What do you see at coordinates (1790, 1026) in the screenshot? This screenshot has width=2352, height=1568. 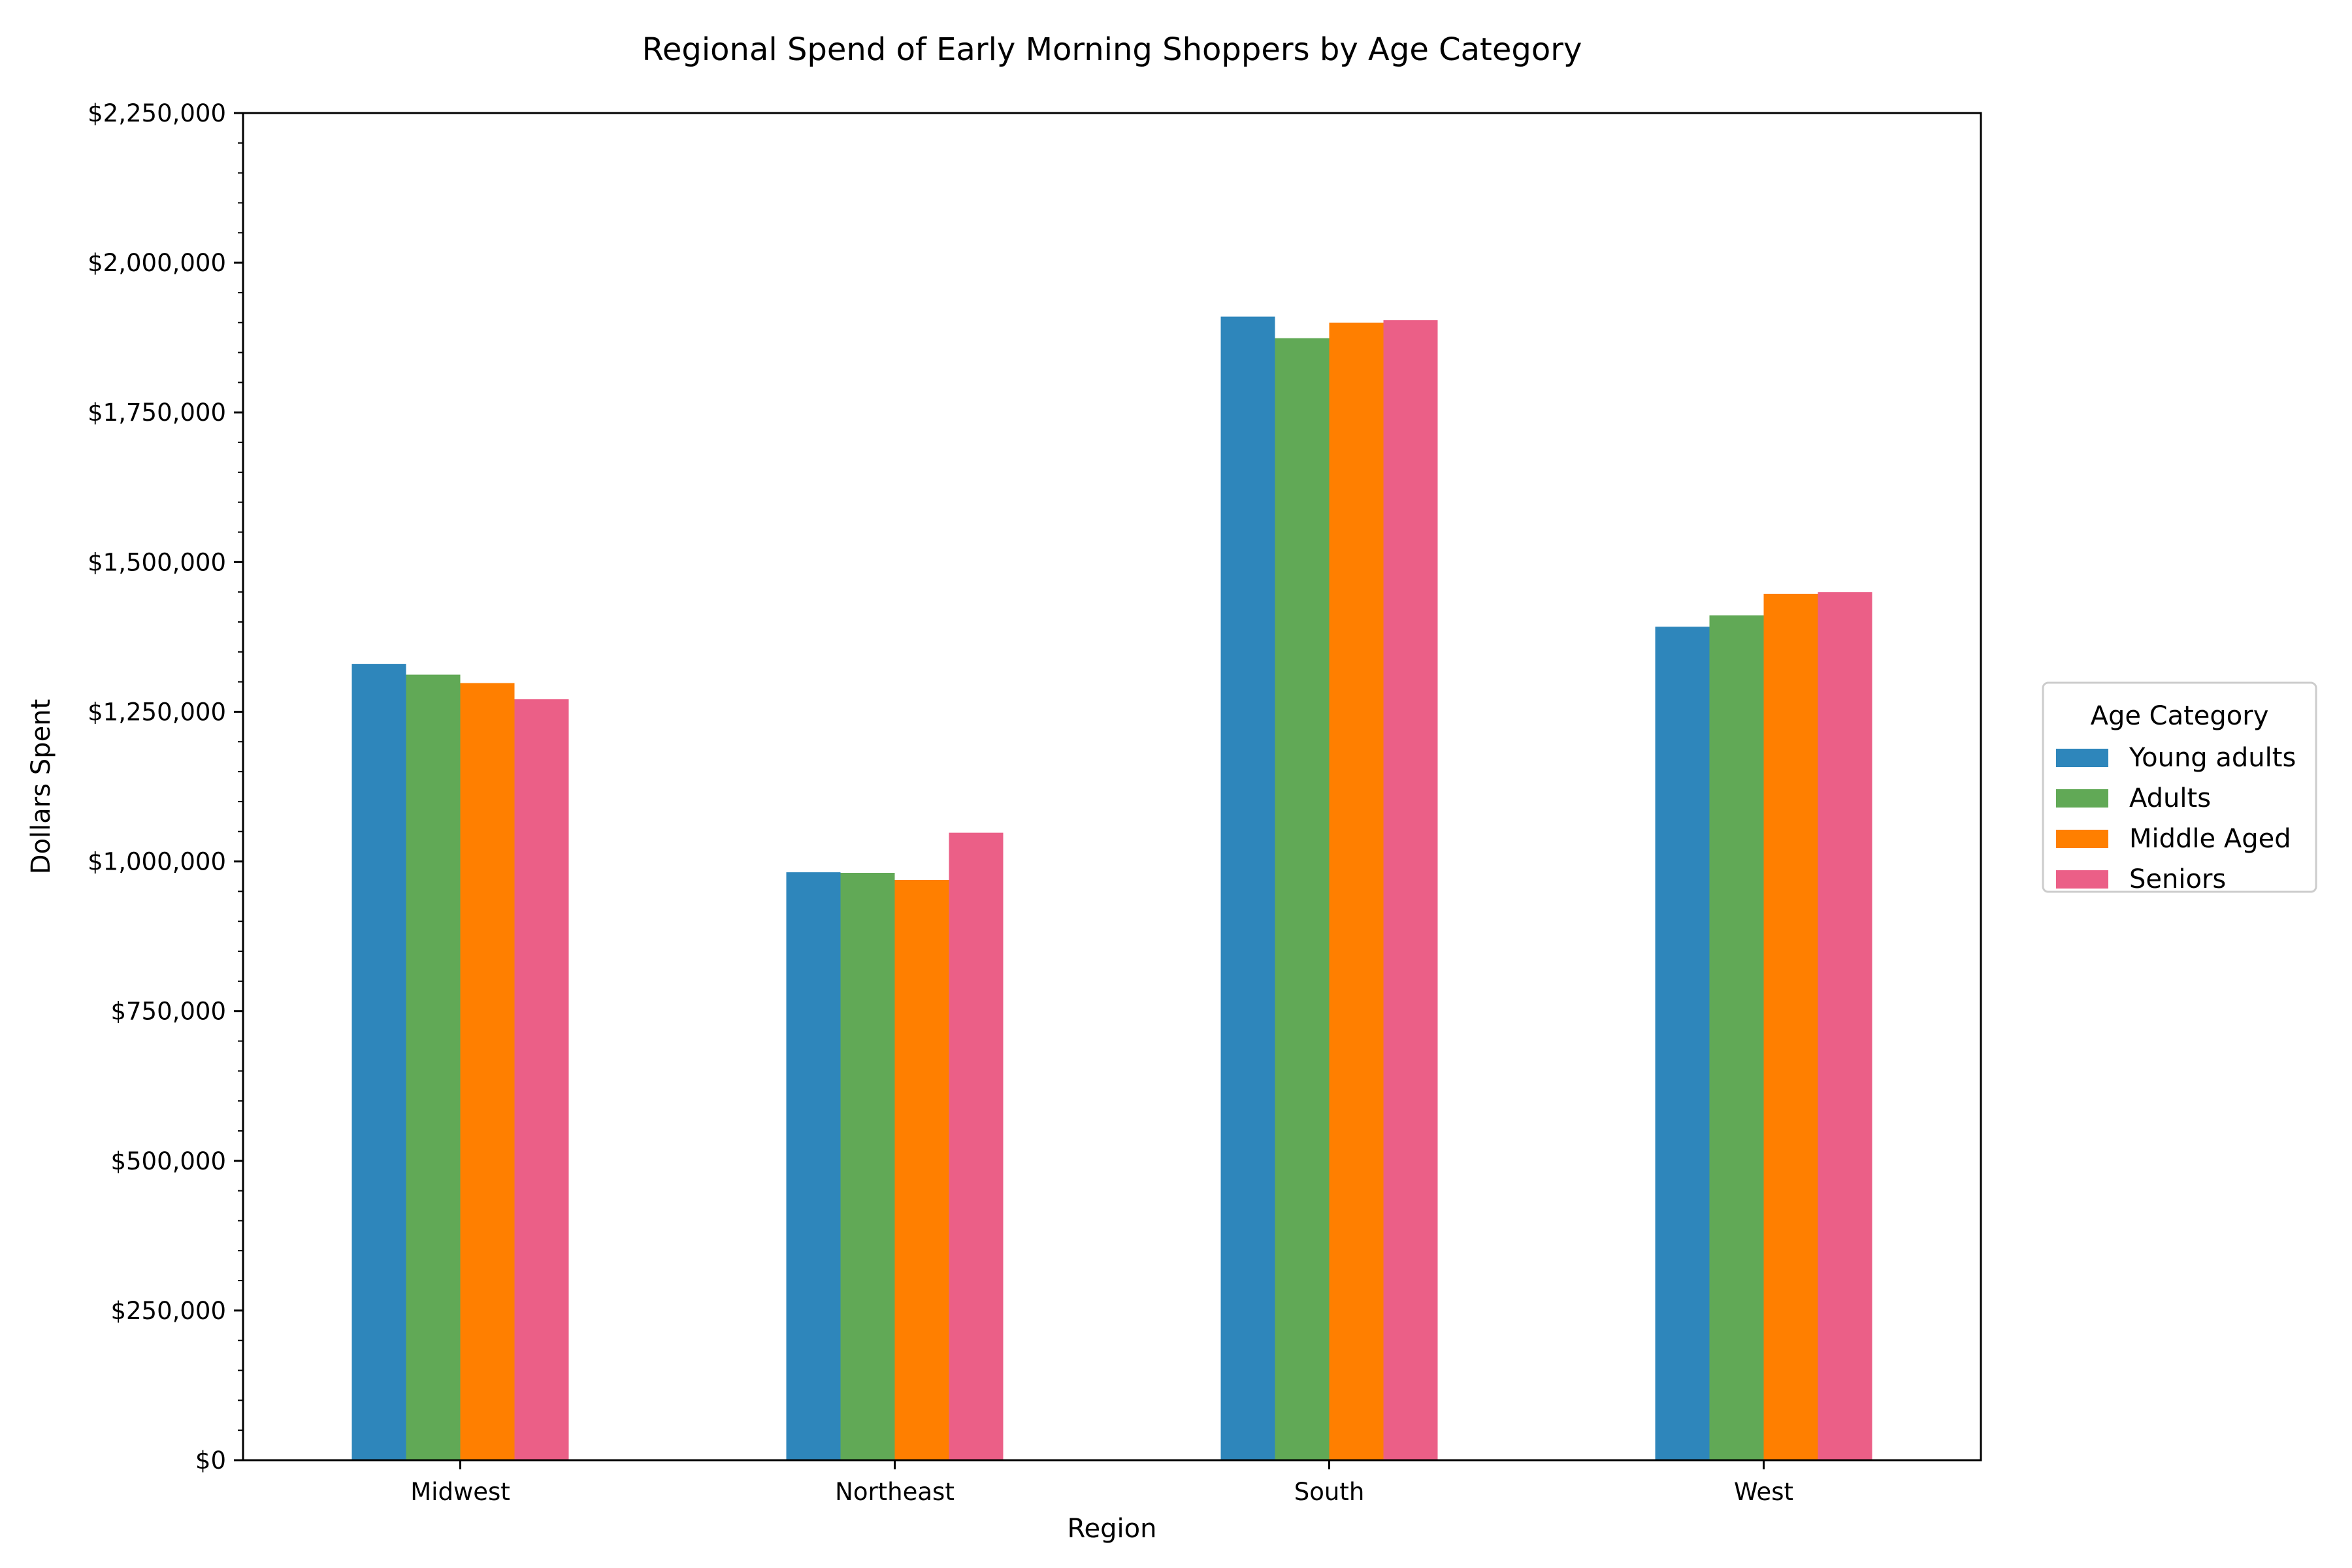 I see `bar-west-middle-aged` at bounding box center [1790, 1026].